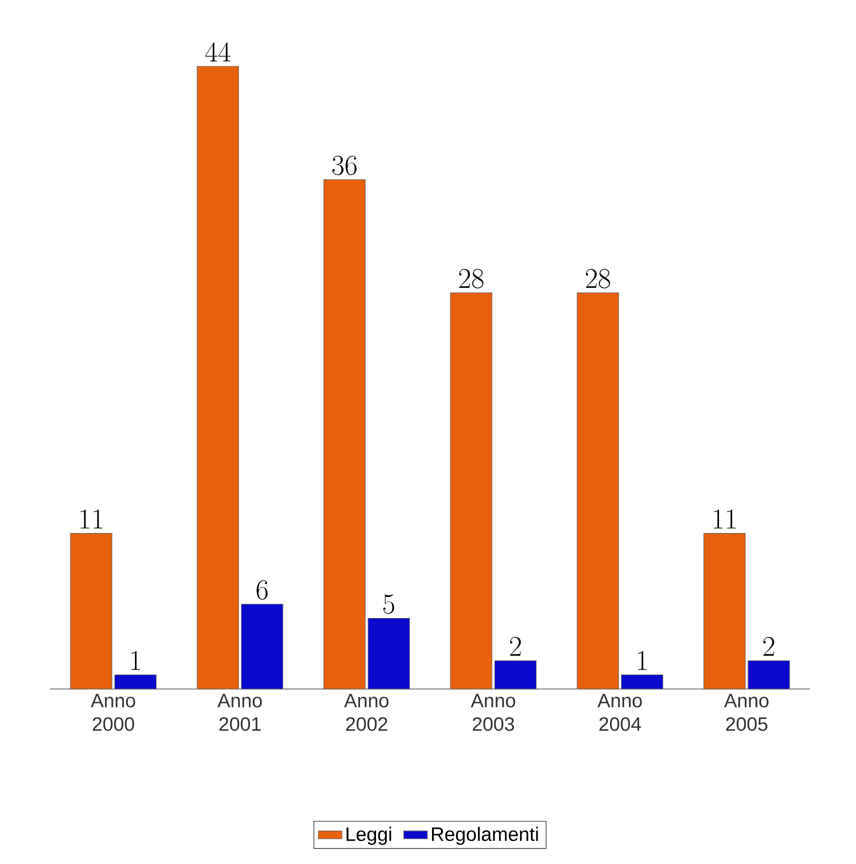  What do you see at coordinates (113, 712) in the screenshot?
I see `x-tick-label: Anno 2000` at bounding box center [113, 712].